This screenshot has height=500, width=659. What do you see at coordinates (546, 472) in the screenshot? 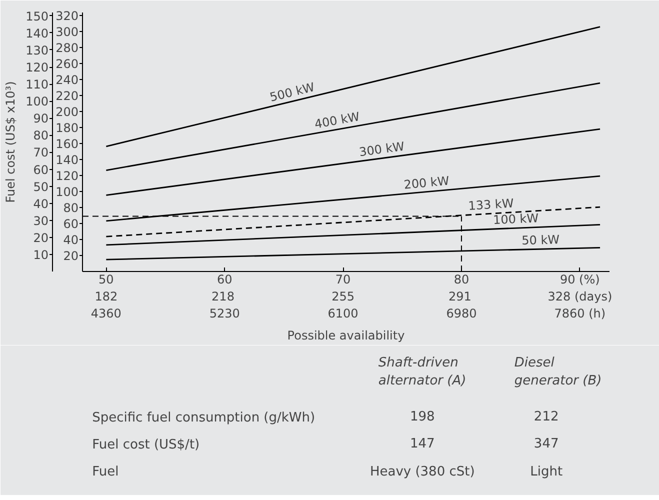
I see `text: Light` at bounding box center [546, 472].